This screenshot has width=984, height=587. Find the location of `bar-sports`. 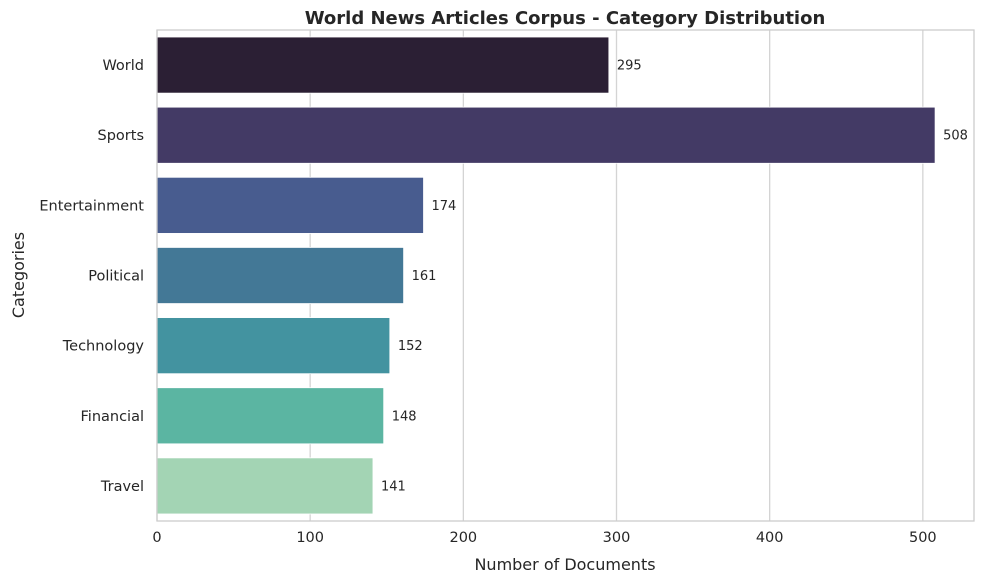

bar-sports is located at coordinates (546, 135).